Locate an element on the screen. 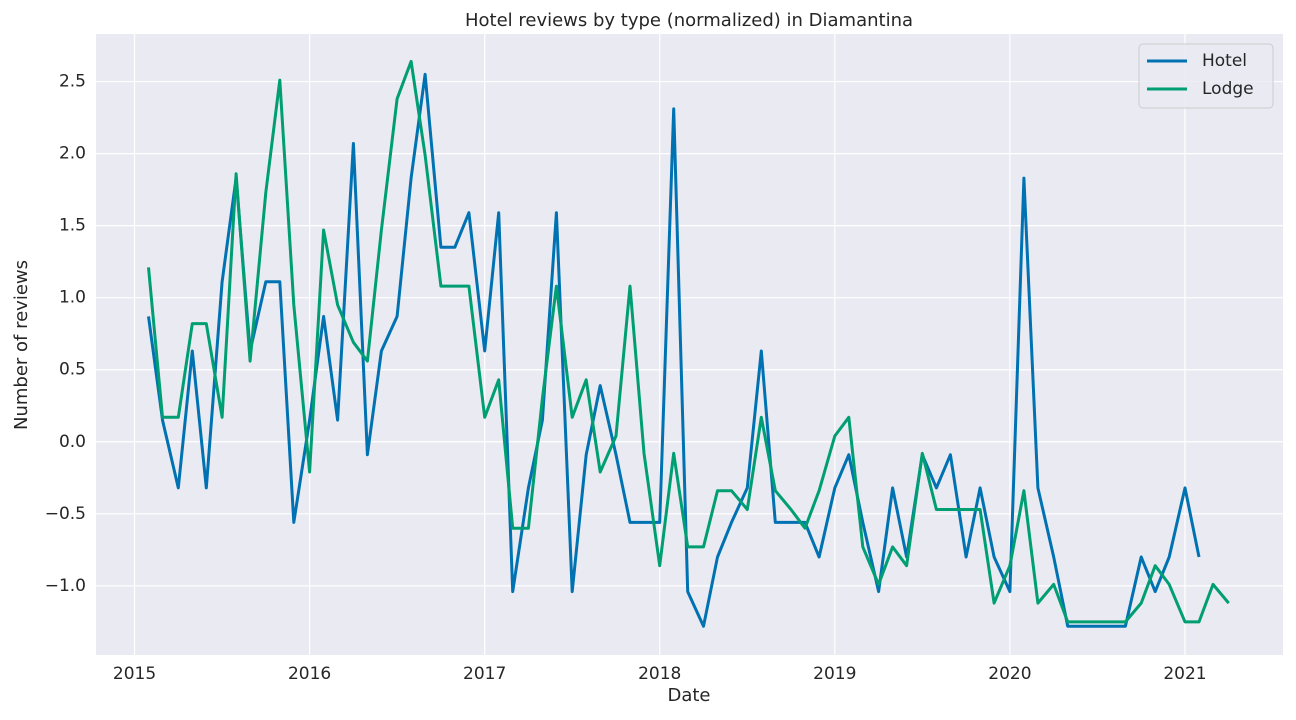 This screenshot has width=1296, height=720. legend-label: Lodge is located at coordinates (1228, 89).